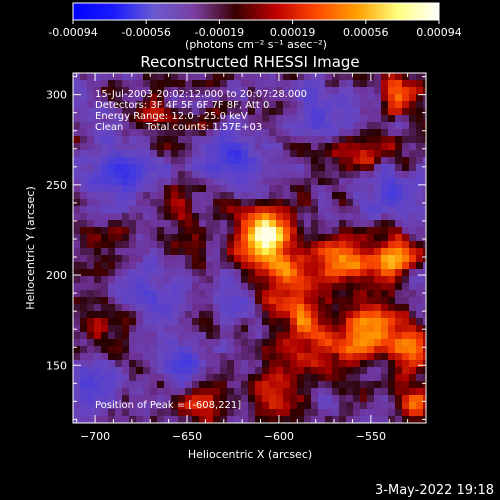 The image size is (500, 500). What do you see at coordinates (219, 32) in the screenshot?
I see `colorbar-tick-label: -0.00019` at bounding box center [219, 32].